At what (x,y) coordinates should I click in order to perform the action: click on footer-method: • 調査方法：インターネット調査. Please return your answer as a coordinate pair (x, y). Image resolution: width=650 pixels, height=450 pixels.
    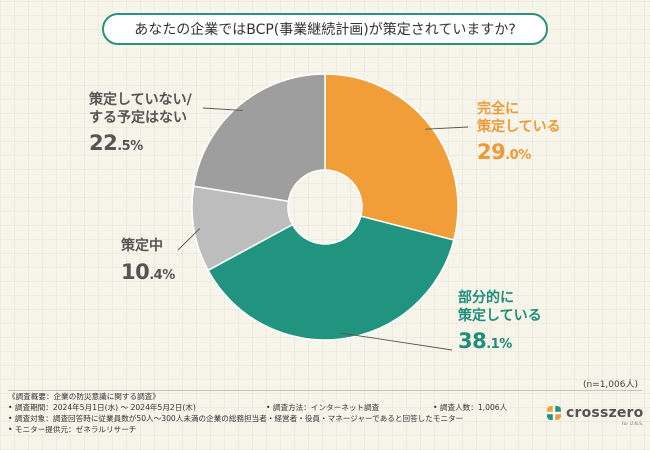
    Looking at the image, I should click on (323, 407).